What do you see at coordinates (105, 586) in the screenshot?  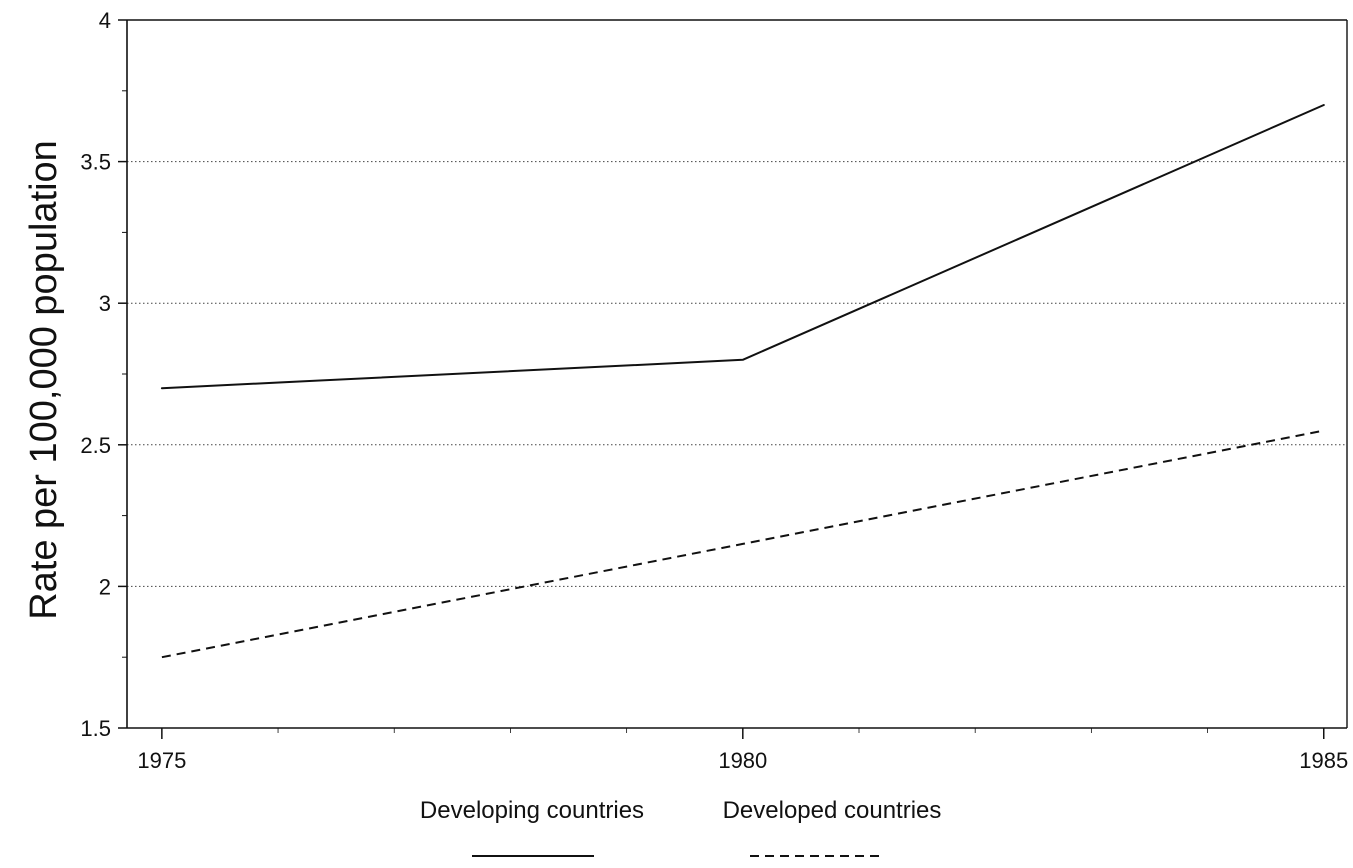 I see `y-tick-label: 2` at bounding box center [105, 586].